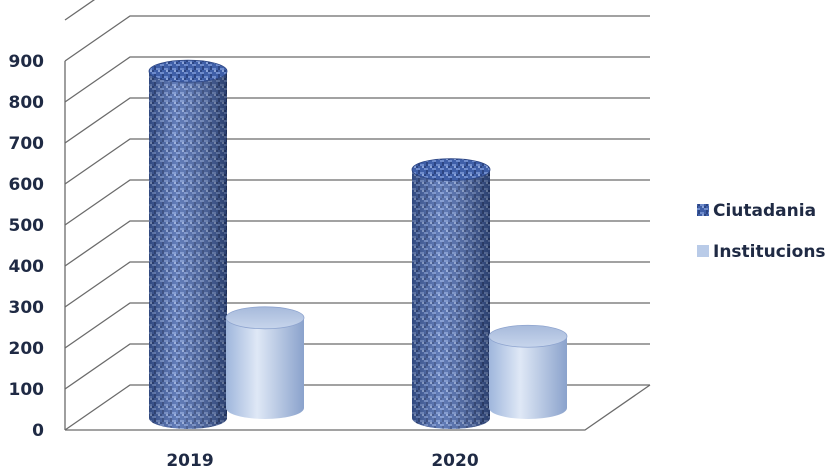 This screenshot has height=470, width=830. What do you see at coordinates (189, 460) in the screenshot?
I see `x-category-label: 2019` at bounding box center [189, 460].